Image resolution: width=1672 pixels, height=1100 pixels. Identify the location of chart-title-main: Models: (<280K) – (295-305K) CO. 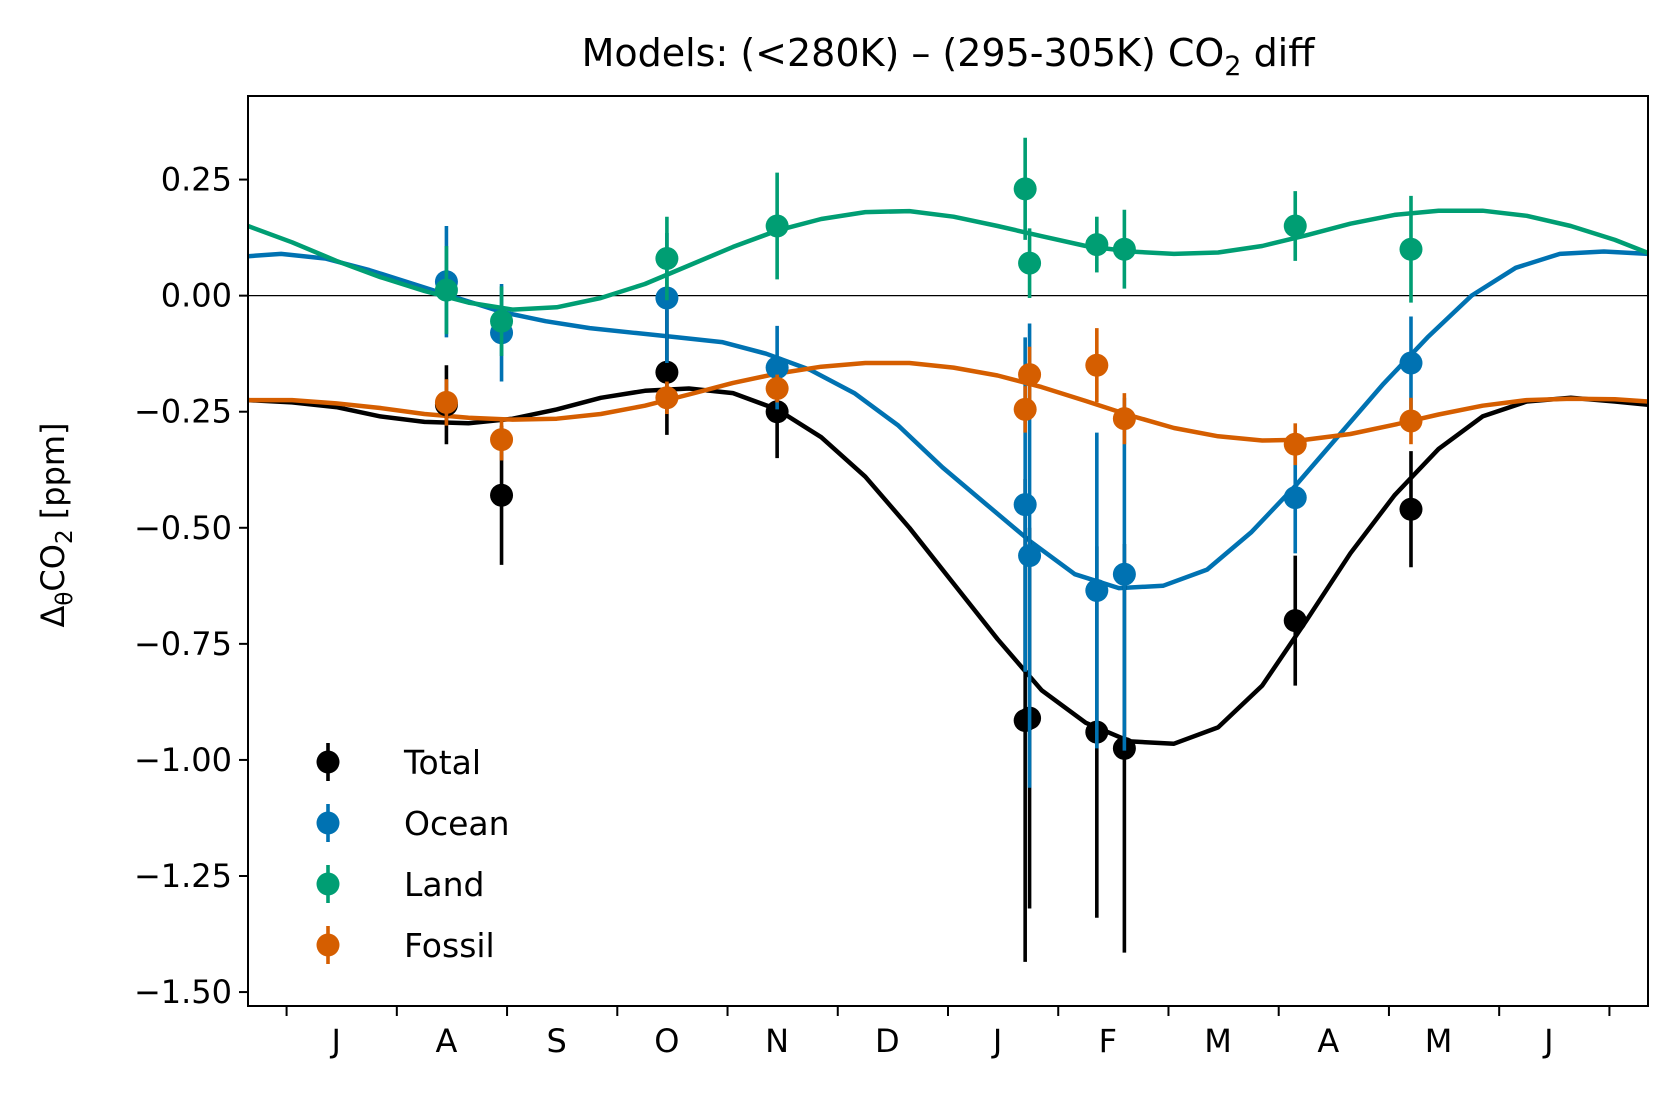
(903, 53).